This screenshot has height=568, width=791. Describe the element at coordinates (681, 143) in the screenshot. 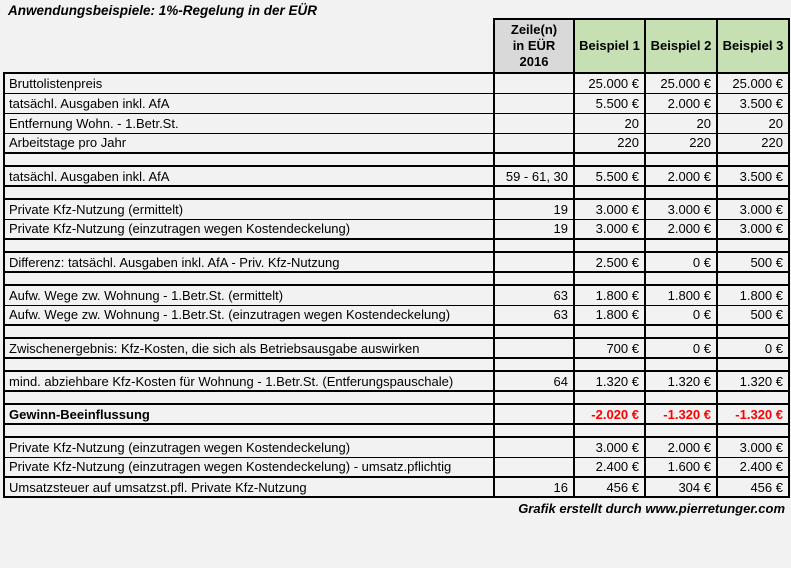

I see `cell-beispiel-2: 220` at that location.